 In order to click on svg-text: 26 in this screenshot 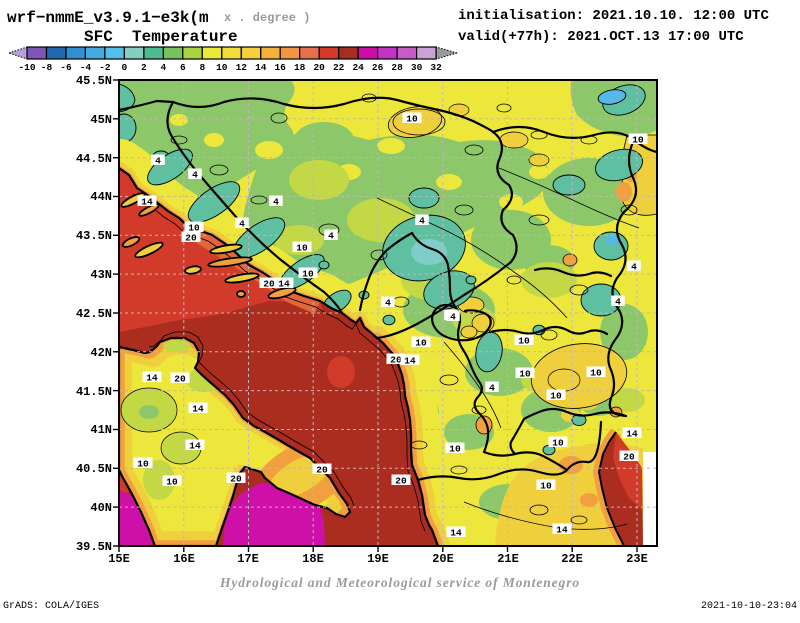, I will do `click(378, 67)`.